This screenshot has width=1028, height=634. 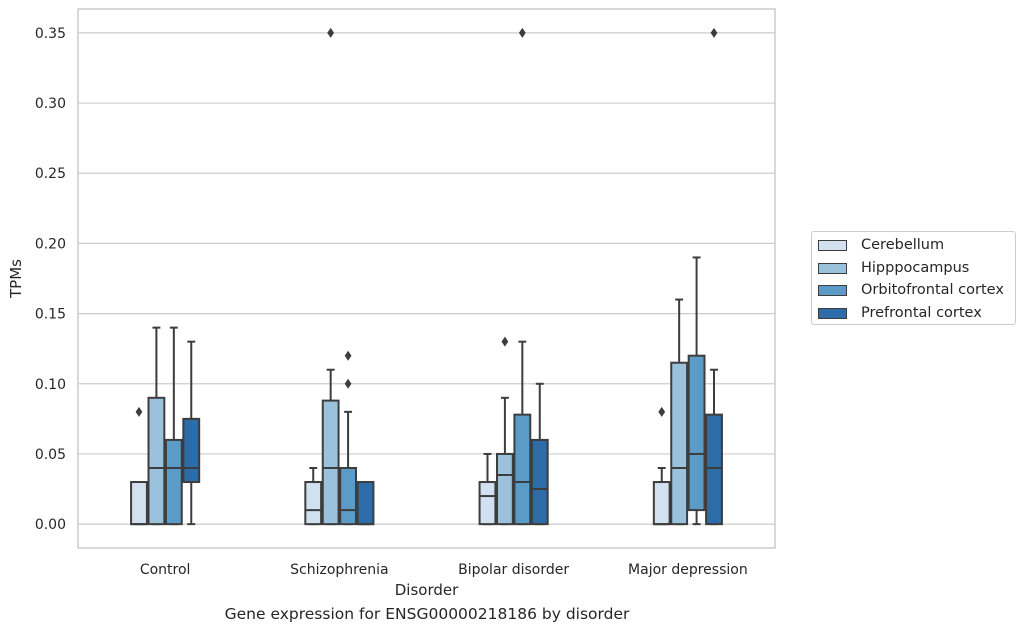 What do you see at coordinates (513, 570) in the screenshot?
I see `x-tick-label: Bipolar disorder` at bounding box center [513, 570].